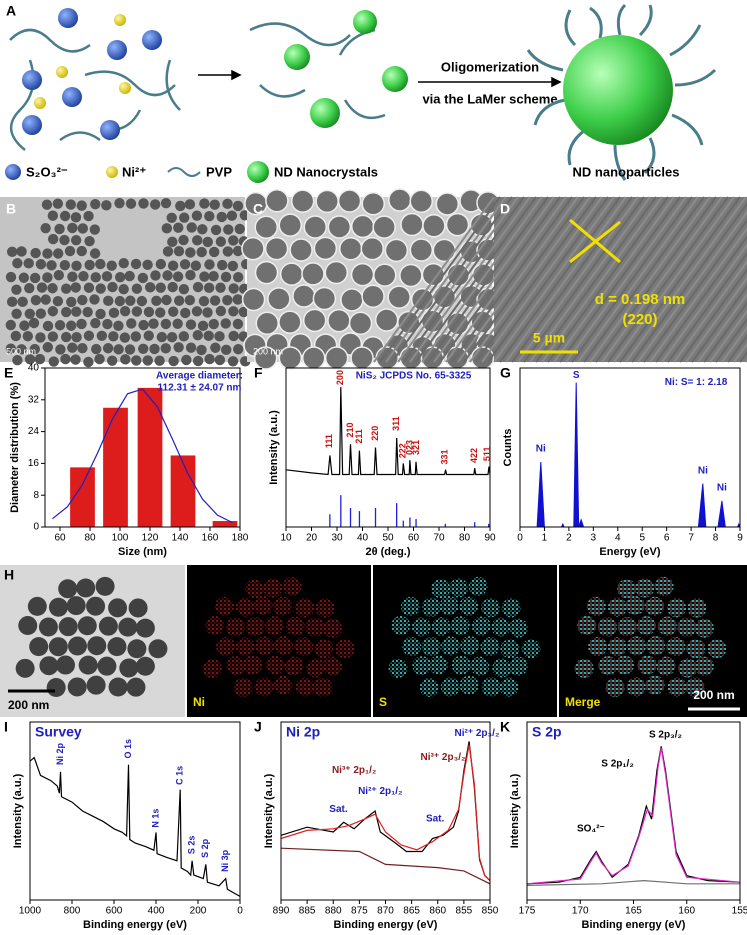 The width and height of the screenshot is (747, 935). I want to click on annotation: 511, so click(487, 454).